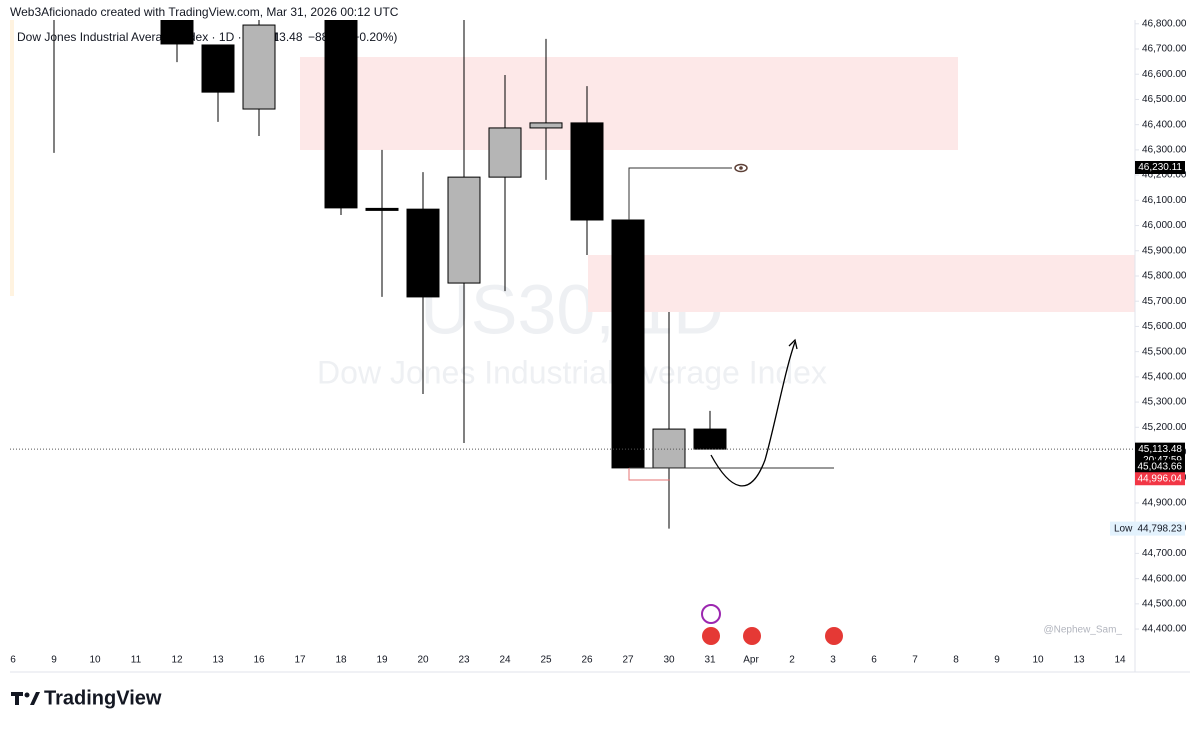 This screenshot has height=731, width=1200. What do you see at coordinates (649, 474) in the screenshot?
I see `low-line` at bounding box center [649, 474].